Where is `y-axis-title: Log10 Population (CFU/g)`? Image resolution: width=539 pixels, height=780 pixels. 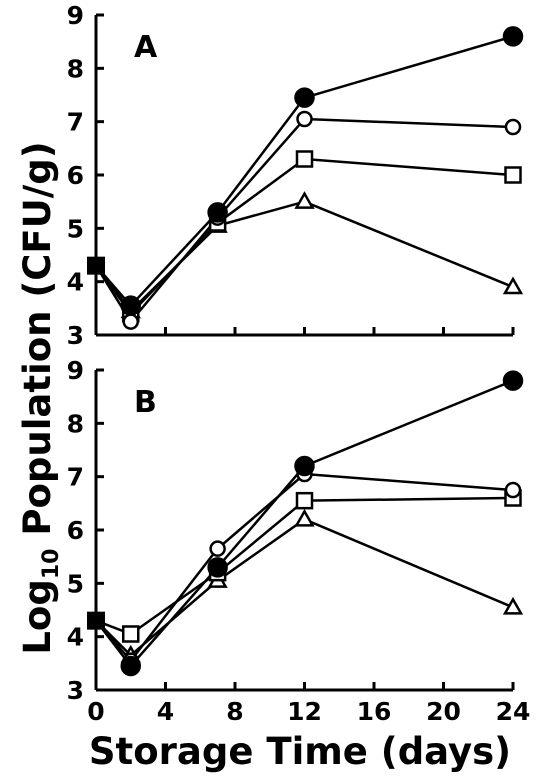
y-axis-title: Log10 Population (CFU/g) is located at coordinates (40, 397).